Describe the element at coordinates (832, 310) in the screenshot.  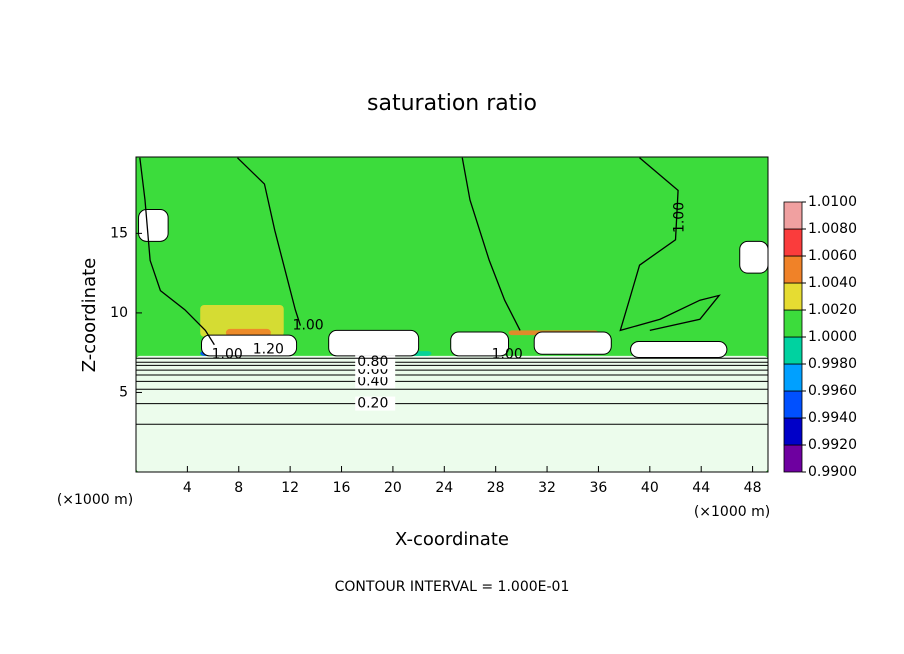
I see `colorbar-label: 1.0020` at that location.